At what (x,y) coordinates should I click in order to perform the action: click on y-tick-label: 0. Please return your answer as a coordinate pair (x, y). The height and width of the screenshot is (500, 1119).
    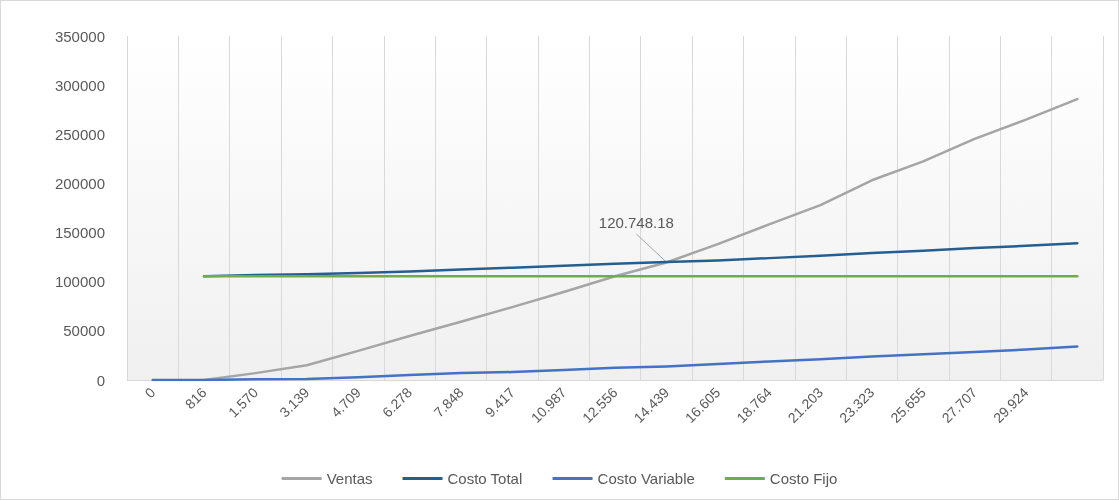
    Looking at the image, I should click on (100, 380).